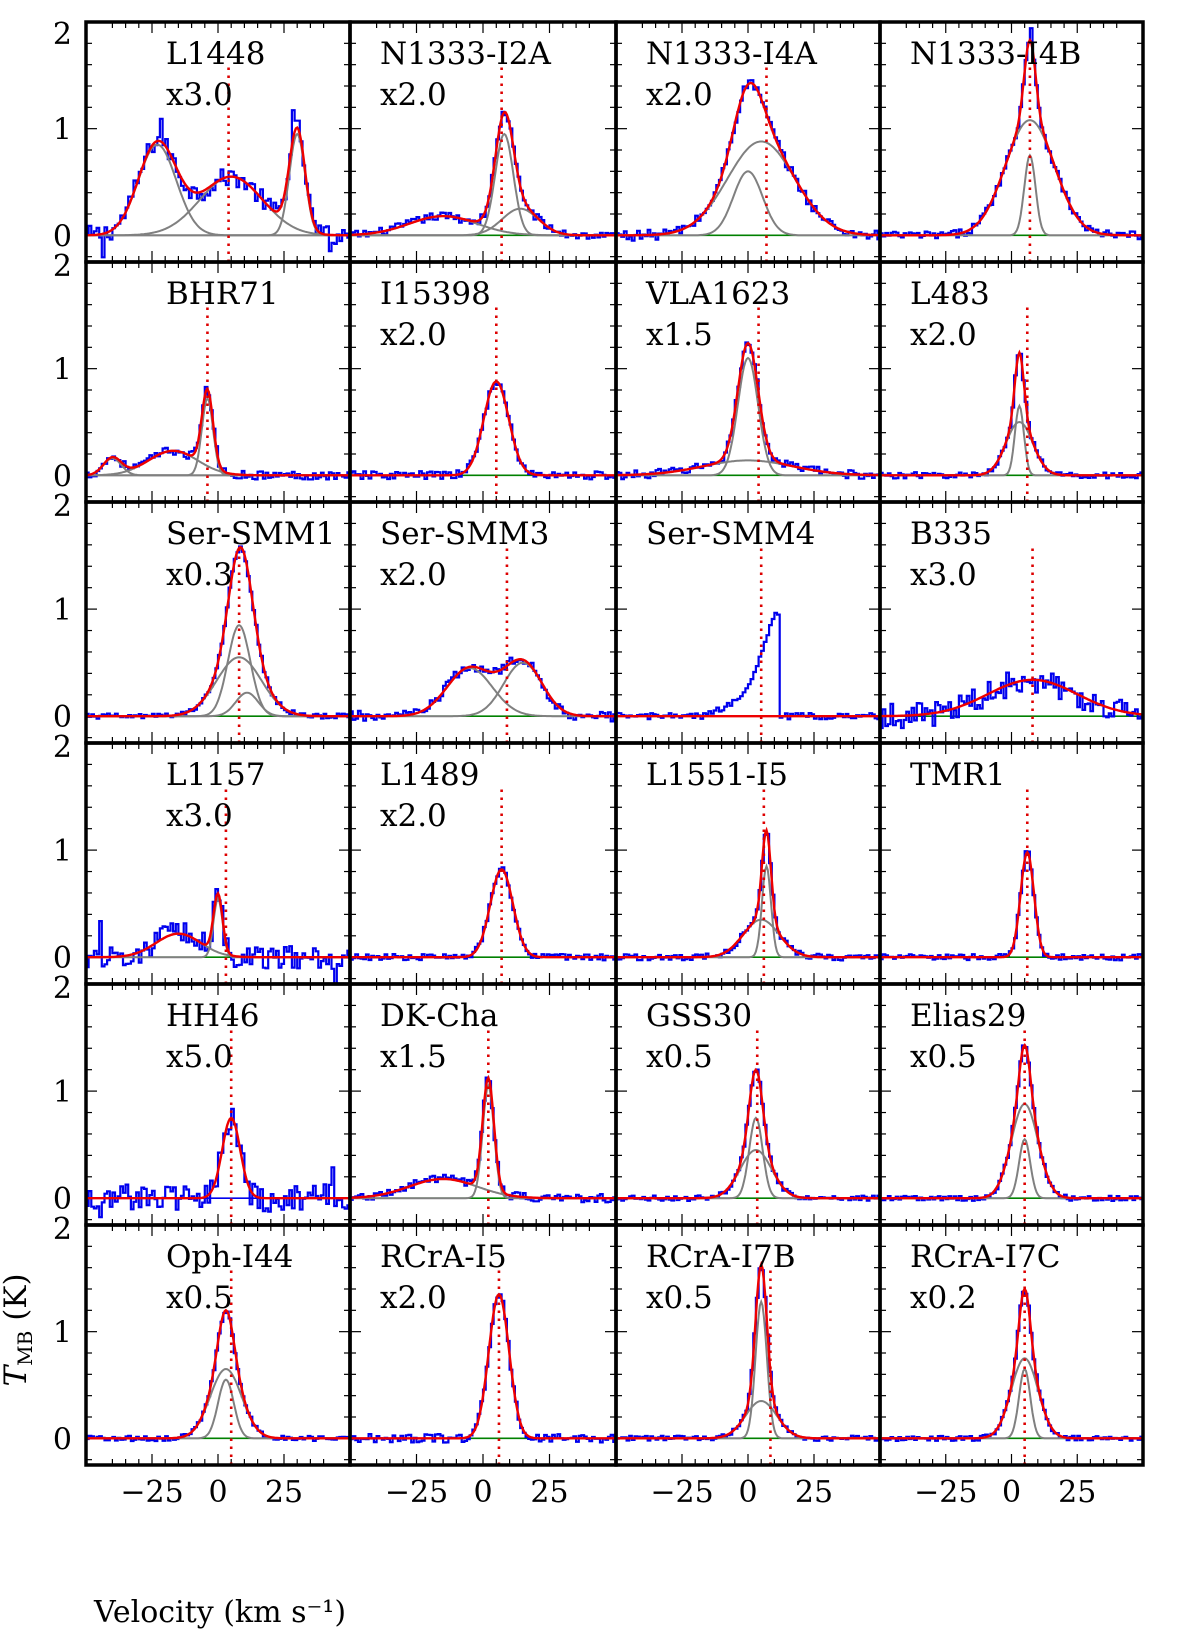 This screenshot has width=1200, height=1638. I want to click on panel-vla1623: VLA1623 x1.5, so click(748, 382).